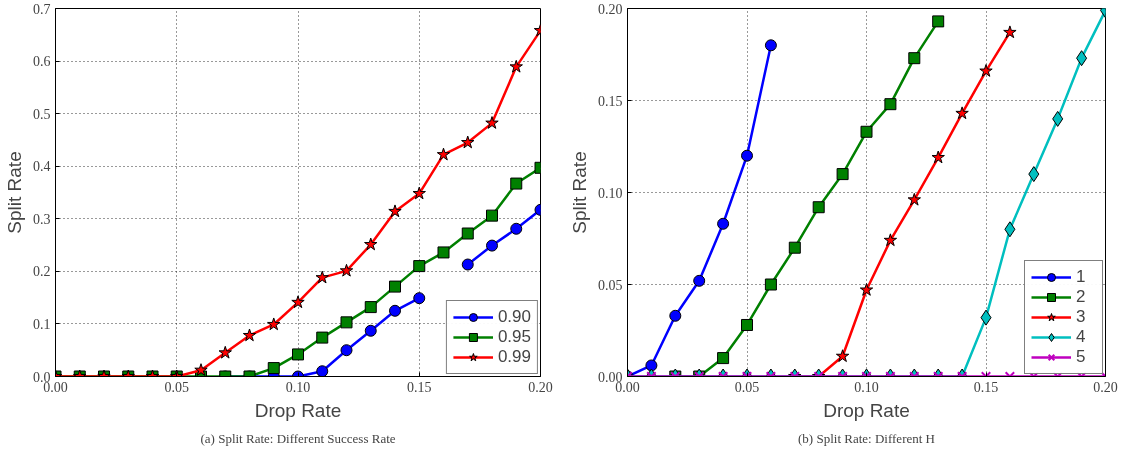 The image size is (1137, 454). I want to click on y-tick-label: 0.1, so click(42, 324).